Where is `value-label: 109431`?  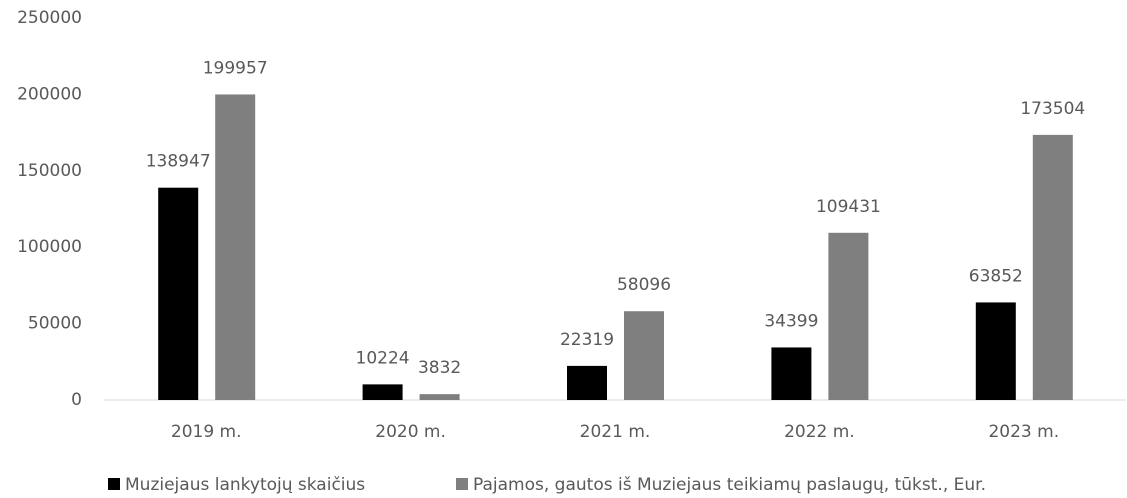
value-label: 109431 is located at coordinates (848, 207).